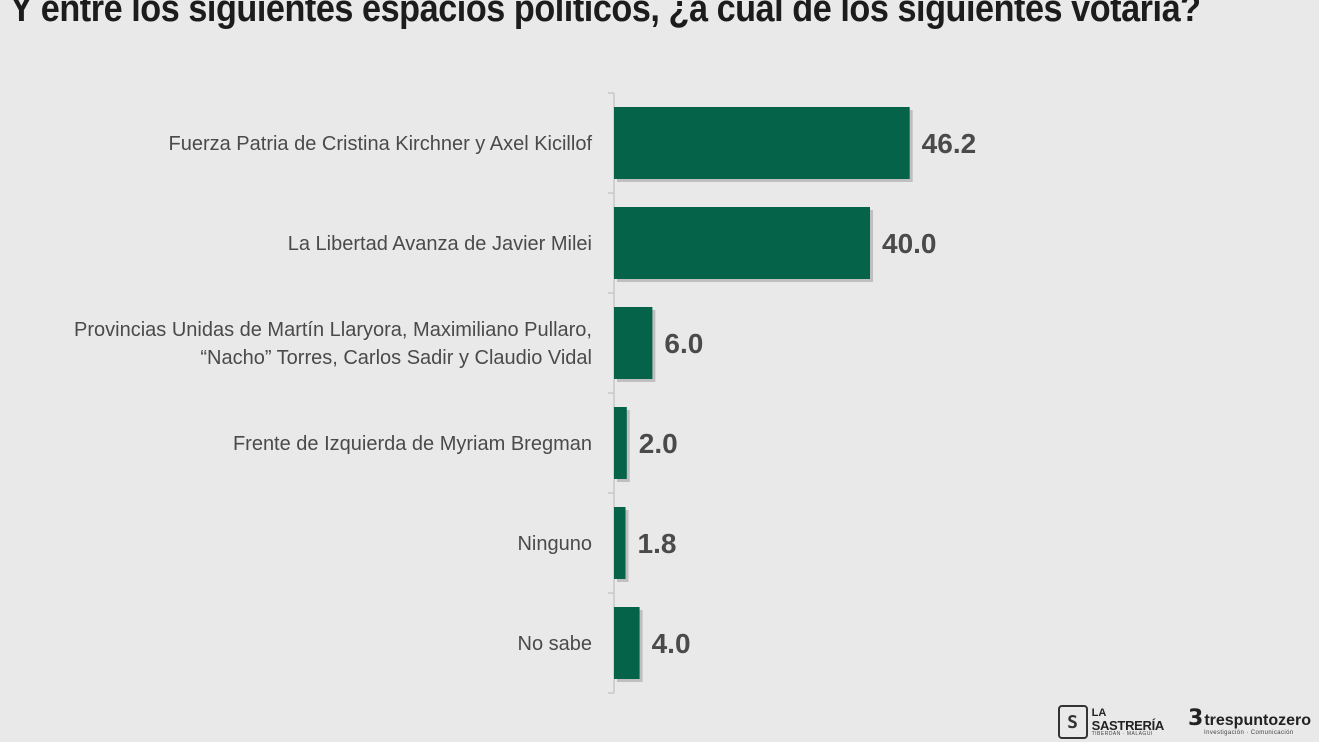 The width and height of the screenshot is (1319, 742). Describe the element at coordinates (1128, 725) in the screenshot. I see `sastreria-line2: SASTRERÍA` at that location.